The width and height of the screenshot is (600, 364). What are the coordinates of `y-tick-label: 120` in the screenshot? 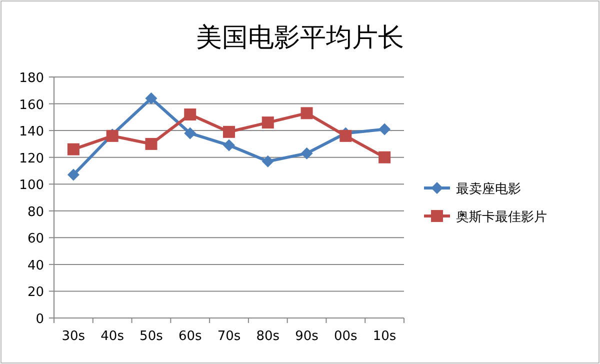 It's located at (31, 158).